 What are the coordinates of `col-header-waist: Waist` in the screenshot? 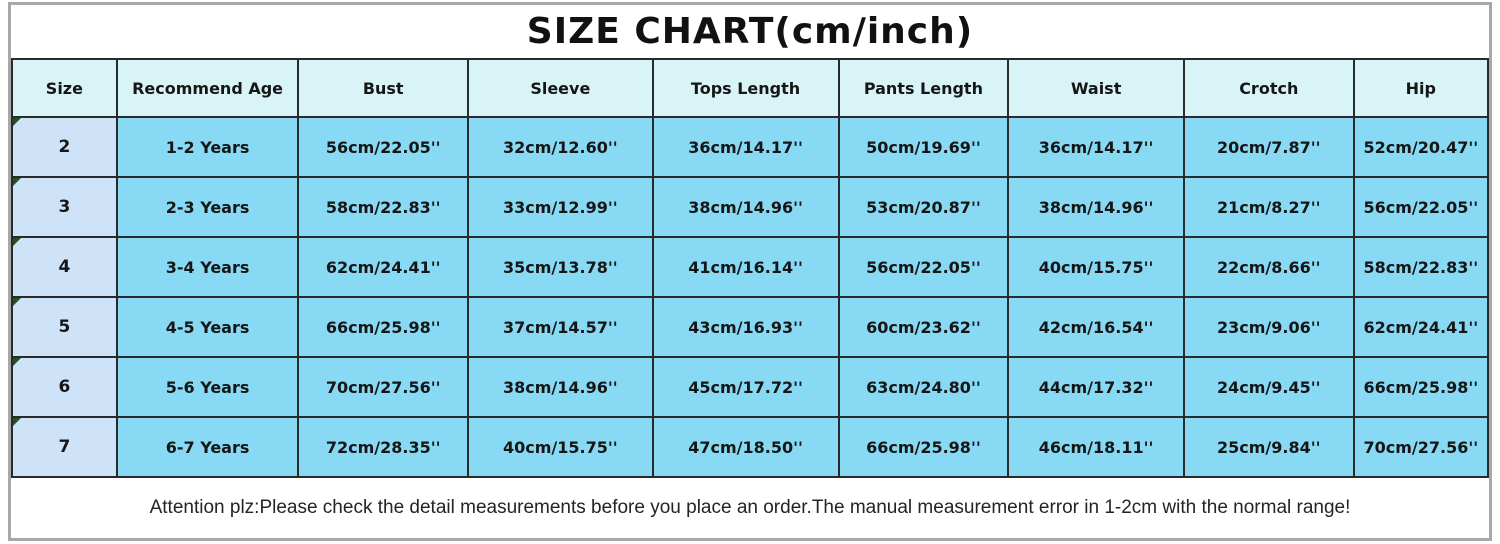 It's located at (1096, 88).